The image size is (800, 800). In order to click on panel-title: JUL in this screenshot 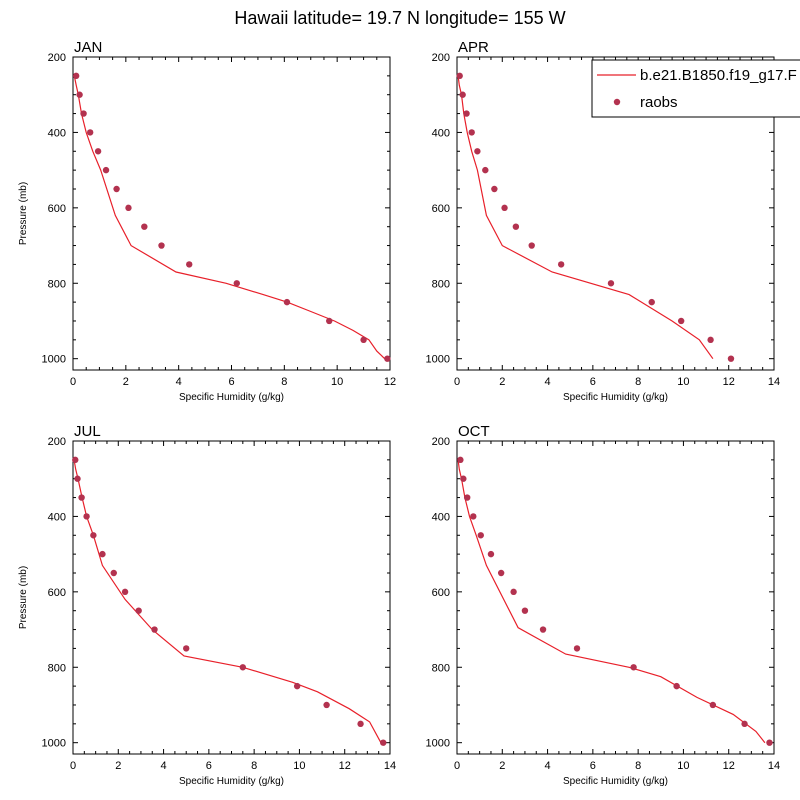, I will do `click(87, 431)`.